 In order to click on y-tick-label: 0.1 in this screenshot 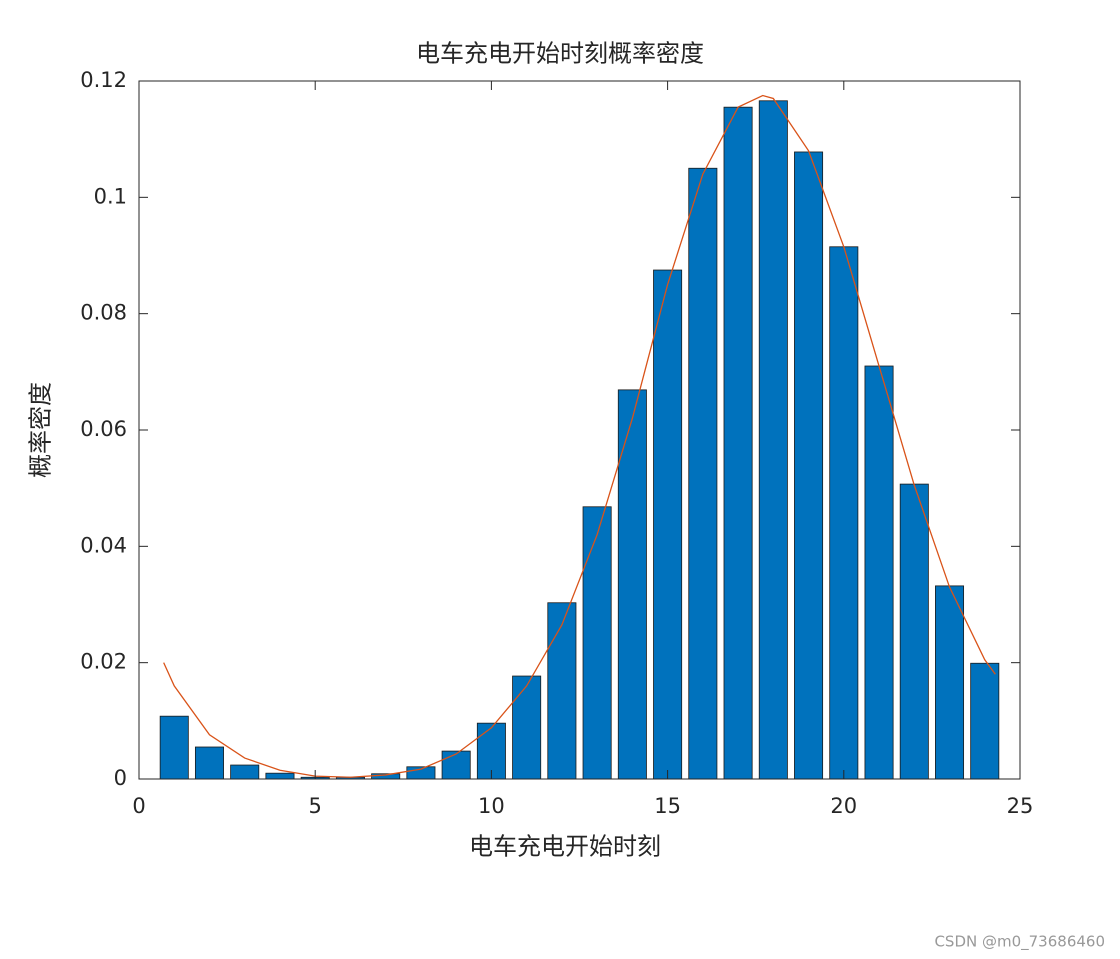, I will do `click(110, 196)`.